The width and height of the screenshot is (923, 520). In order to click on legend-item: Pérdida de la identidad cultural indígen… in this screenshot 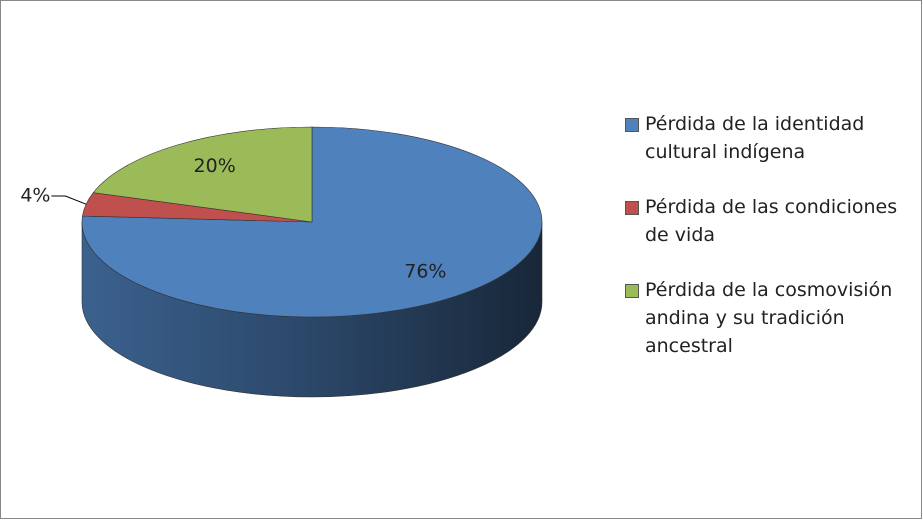, I will do `click(770, 138)`.